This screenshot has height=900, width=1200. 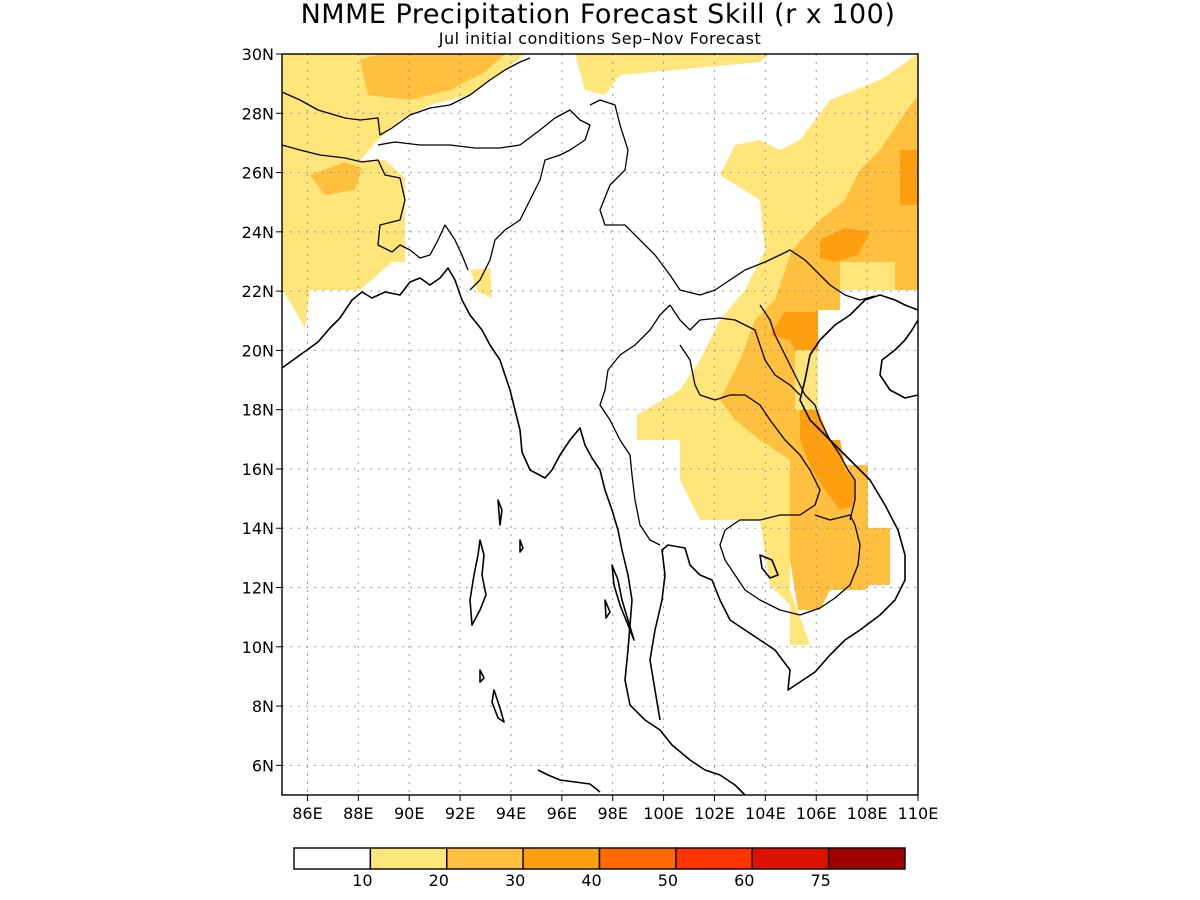 What do you see at coordinates (258, 588) in the screenshot?
I see `y-tick-label: 12N` at bounding box center [258, 588].